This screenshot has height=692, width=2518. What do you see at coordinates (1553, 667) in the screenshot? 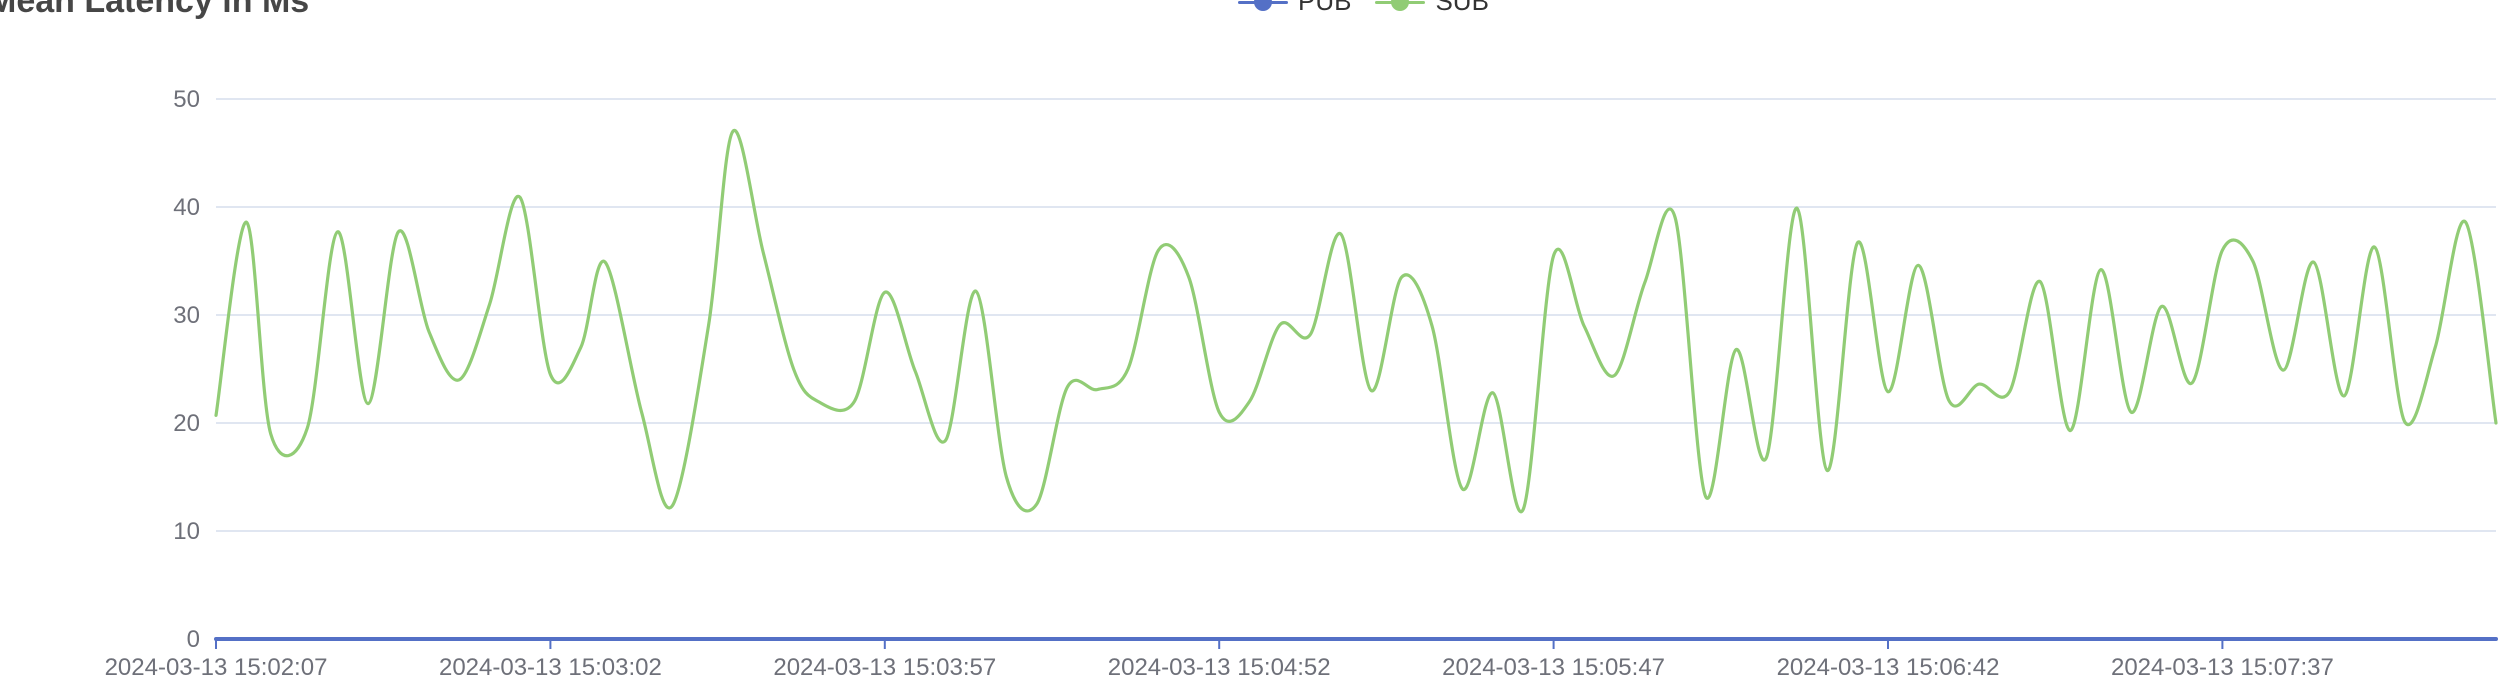
I see `x-tick-label: 2024-03-13 15:05:47` at bounding box center [1553, 667].